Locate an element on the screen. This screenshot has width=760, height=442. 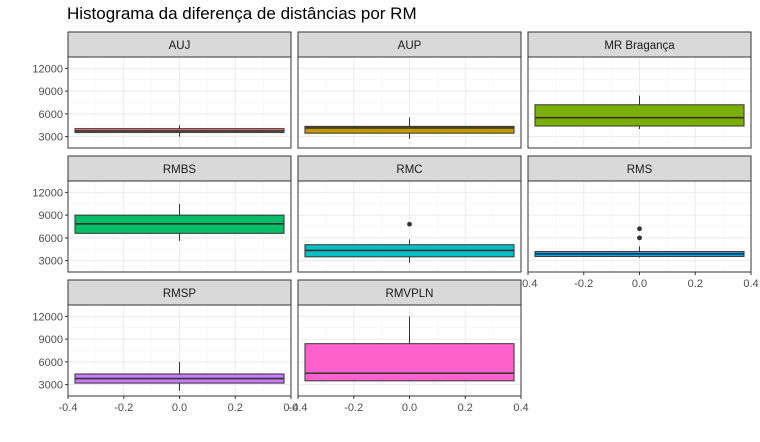
box-mr-bragan-a is located at coordinates (639, 115).